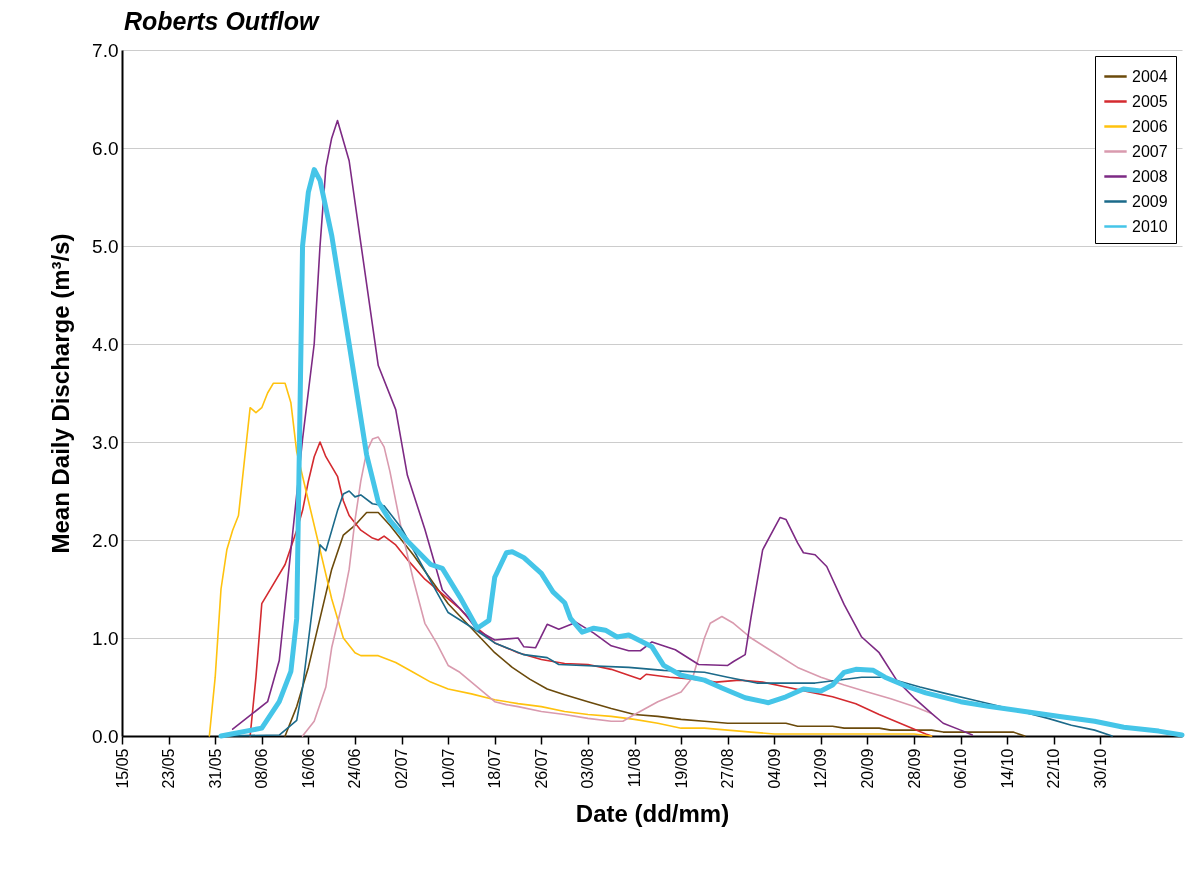  Describe the element at coordinates (105, 736) in the screenshot. I see `y-tick-label: 0.0` at that location.